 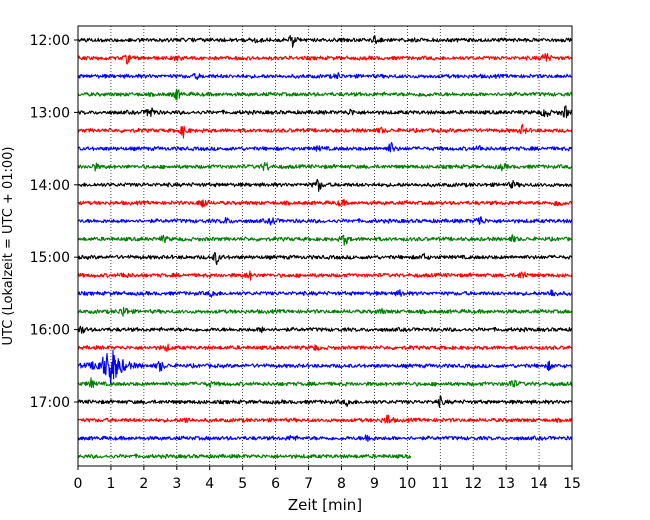 I want to click on x-tick-label: 11, so click(x=440, y=484).